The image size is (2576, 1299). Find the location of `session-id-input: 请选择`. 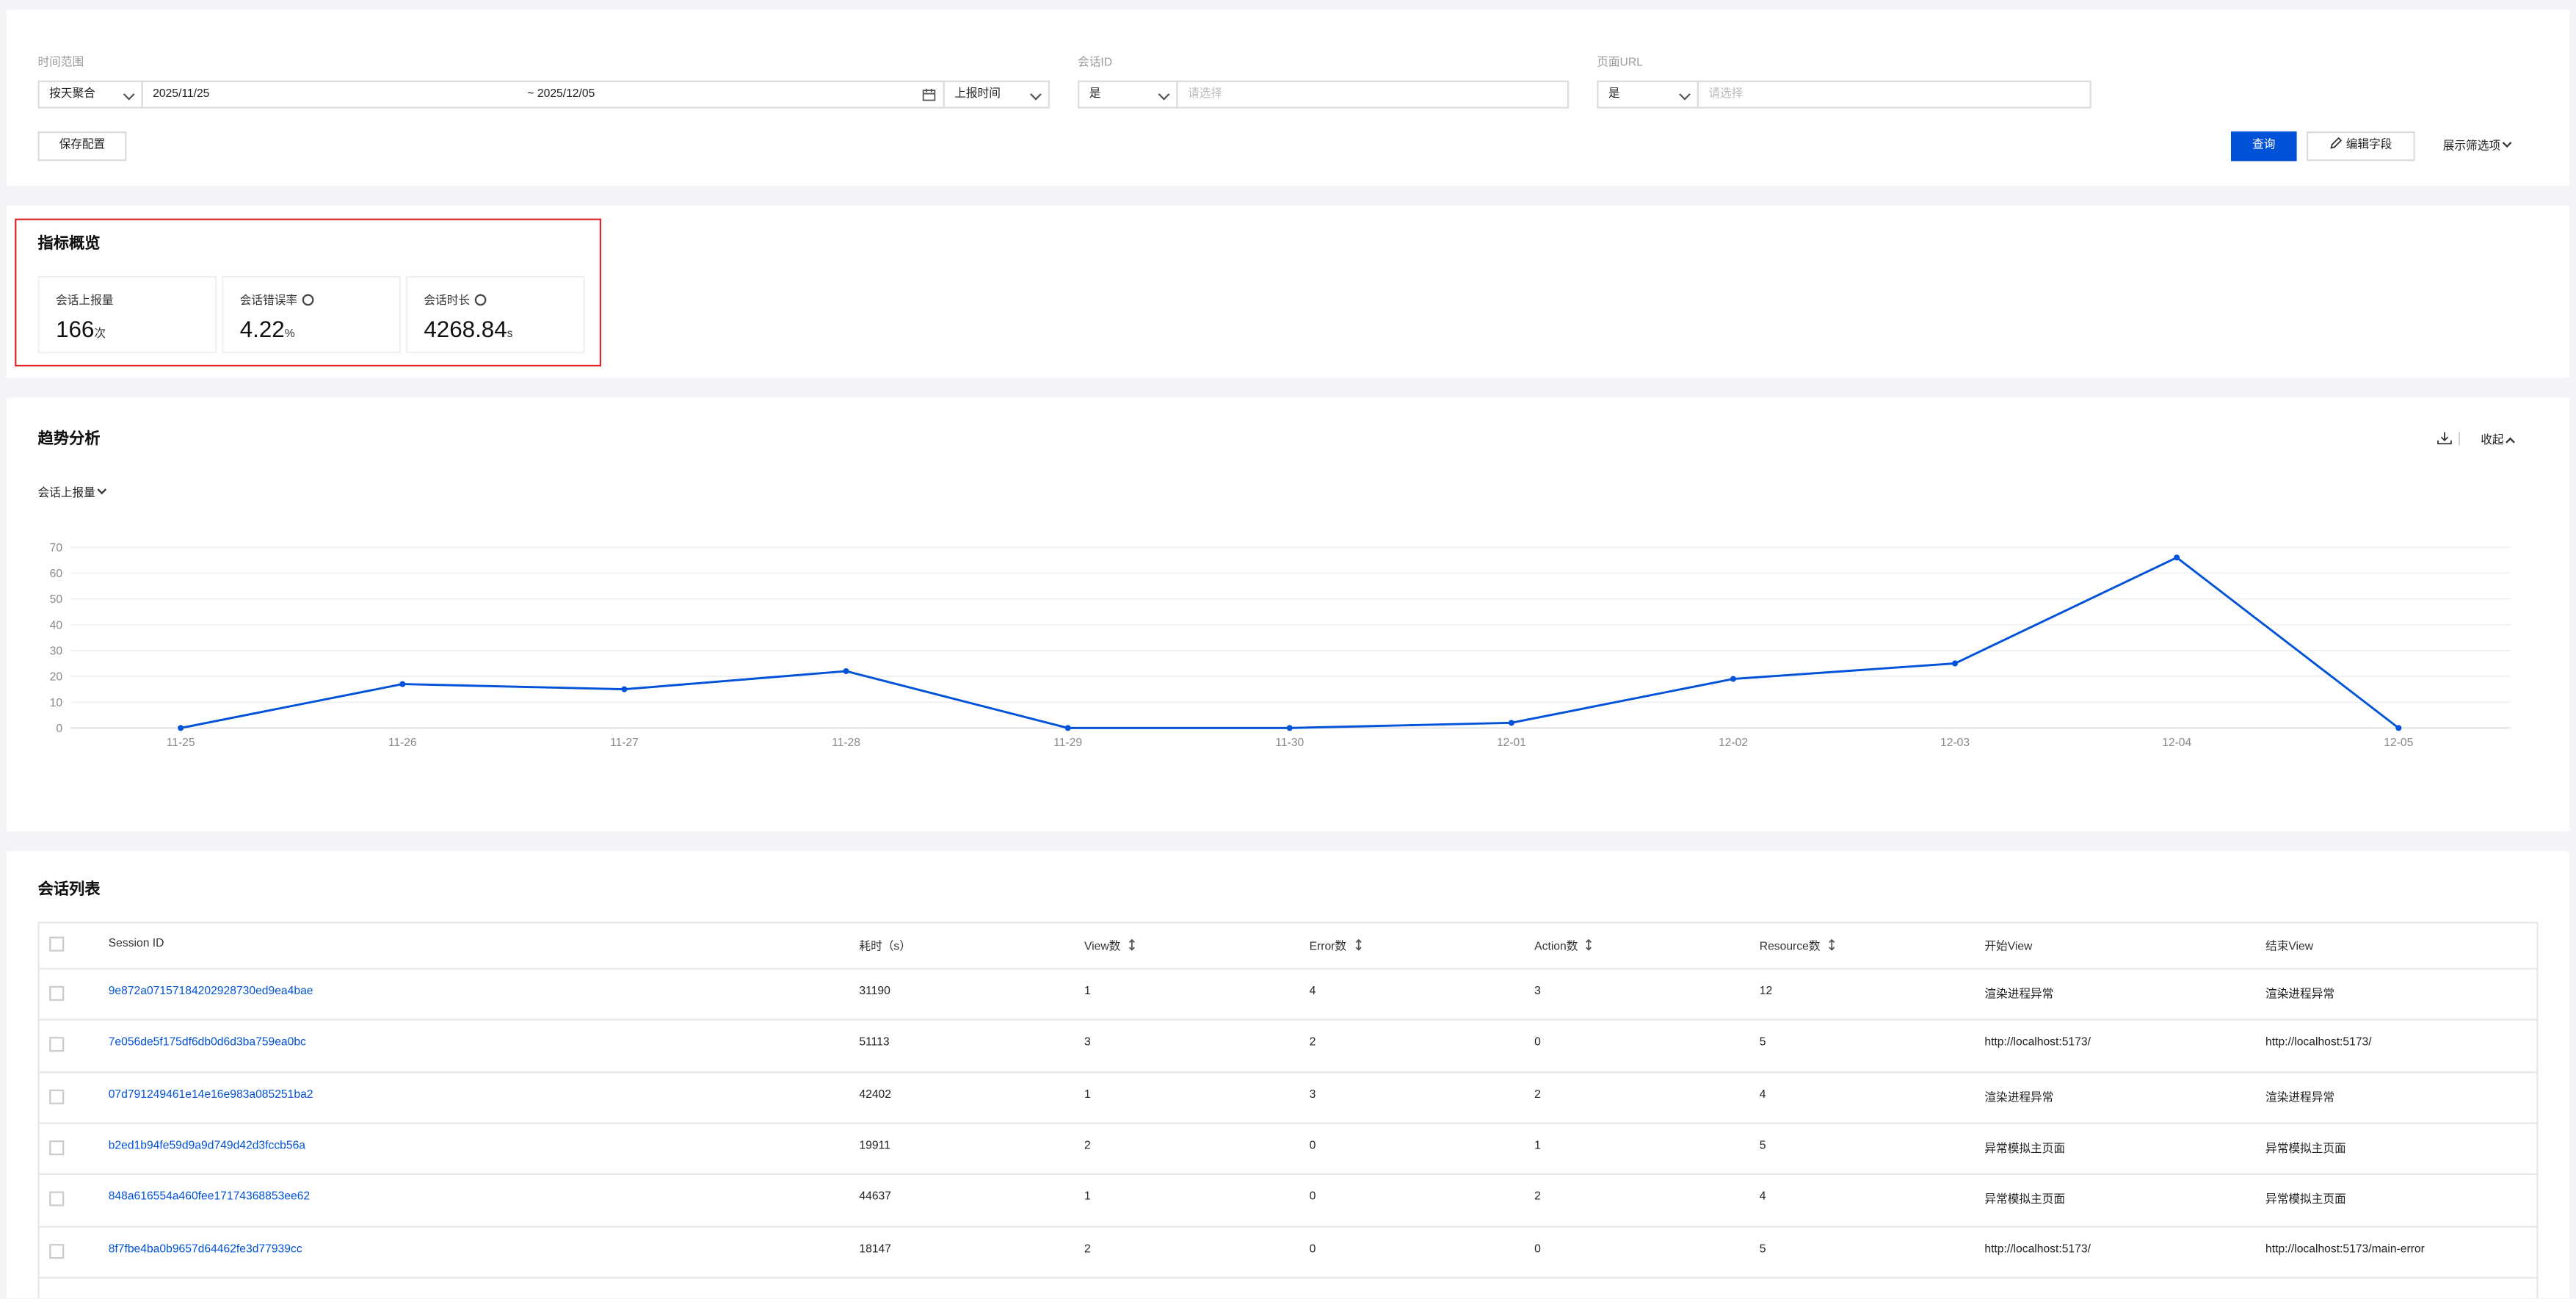

session-id-input: 请选择 is located at coordinates (1373, 94).